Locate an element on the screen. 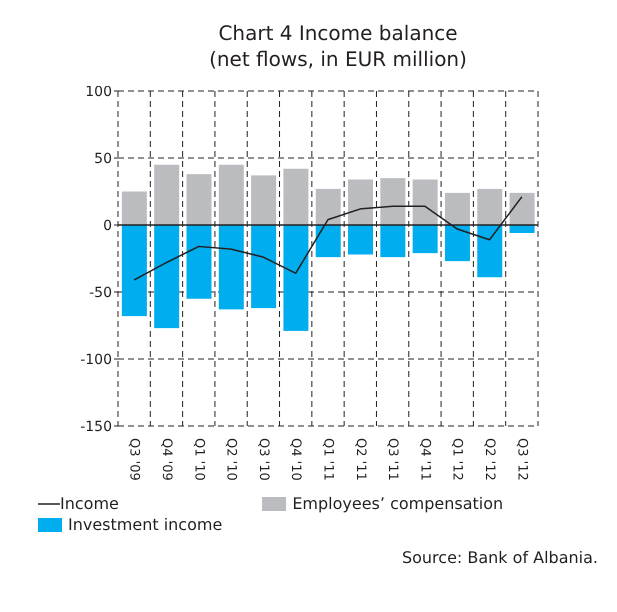  y-tick-label: 50 is located at coordinates (103, 158).